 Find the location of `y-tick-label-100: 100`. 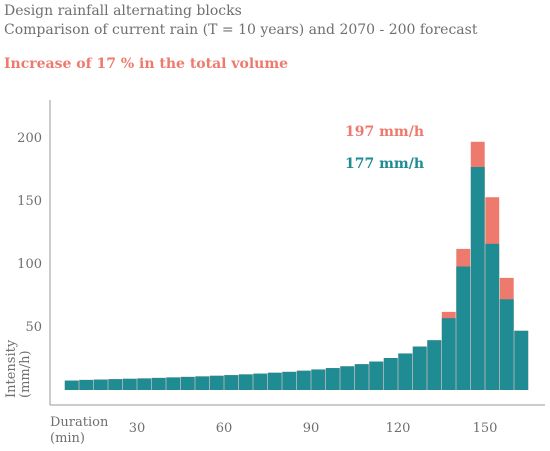

y-tick-label-100: 100 is located at coordinates (29, 264).